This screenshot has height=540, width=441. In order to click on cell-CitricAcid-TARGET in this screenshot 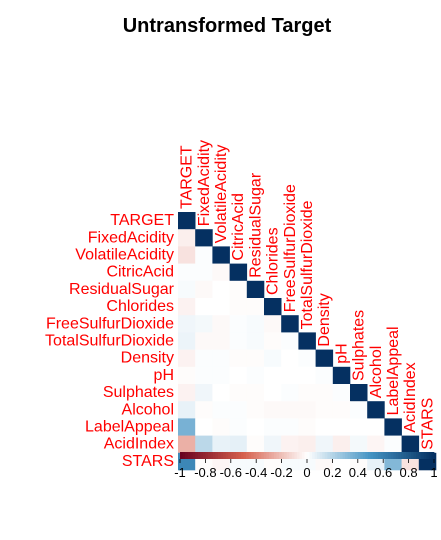, I will do `click(187, 272)`.